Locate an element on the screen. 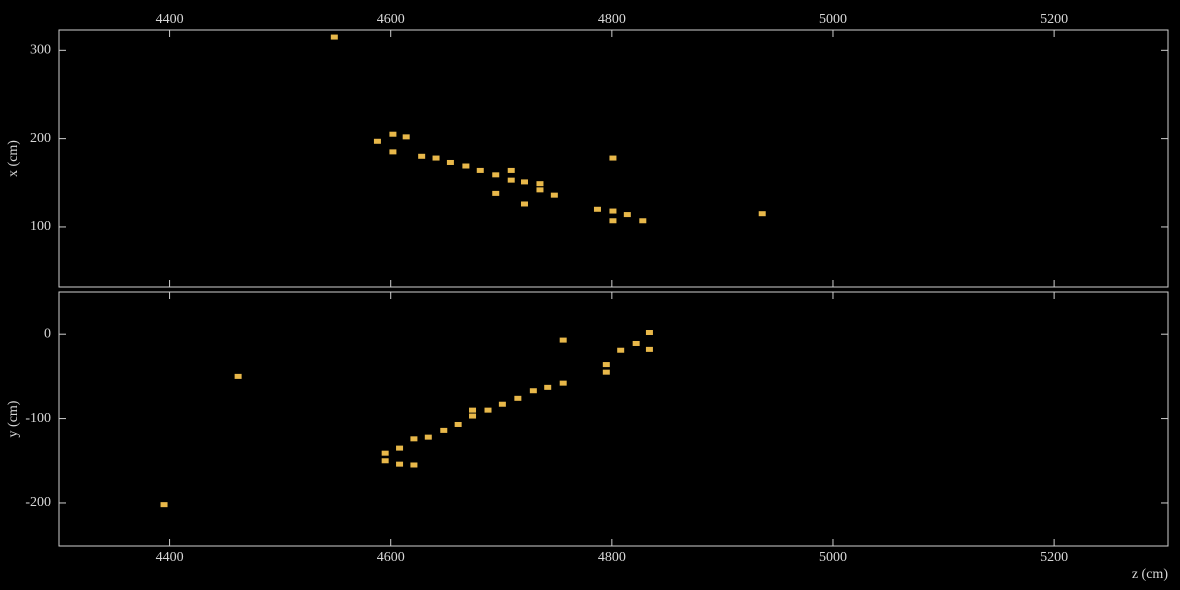 This screenshot has width=1180, height=590. y-tick-label: 0 is located at coordinates (47, 333).